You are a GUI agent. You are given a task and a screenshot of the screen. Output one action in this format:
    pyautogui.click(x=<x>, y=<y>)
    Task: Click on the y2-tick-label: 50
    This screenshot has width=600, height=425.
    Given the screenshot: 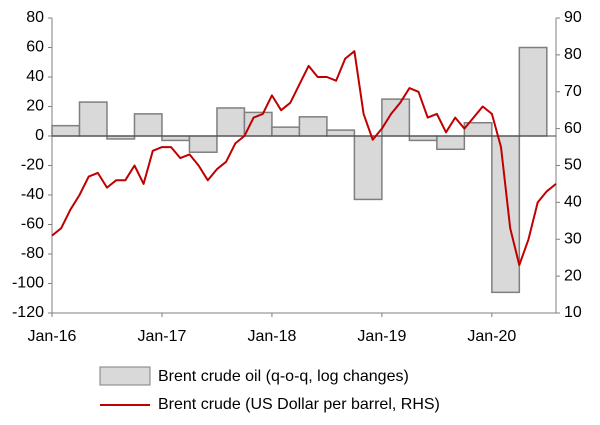 What is the action you would take?
    pyautogui.click(x=573, y=165)
    